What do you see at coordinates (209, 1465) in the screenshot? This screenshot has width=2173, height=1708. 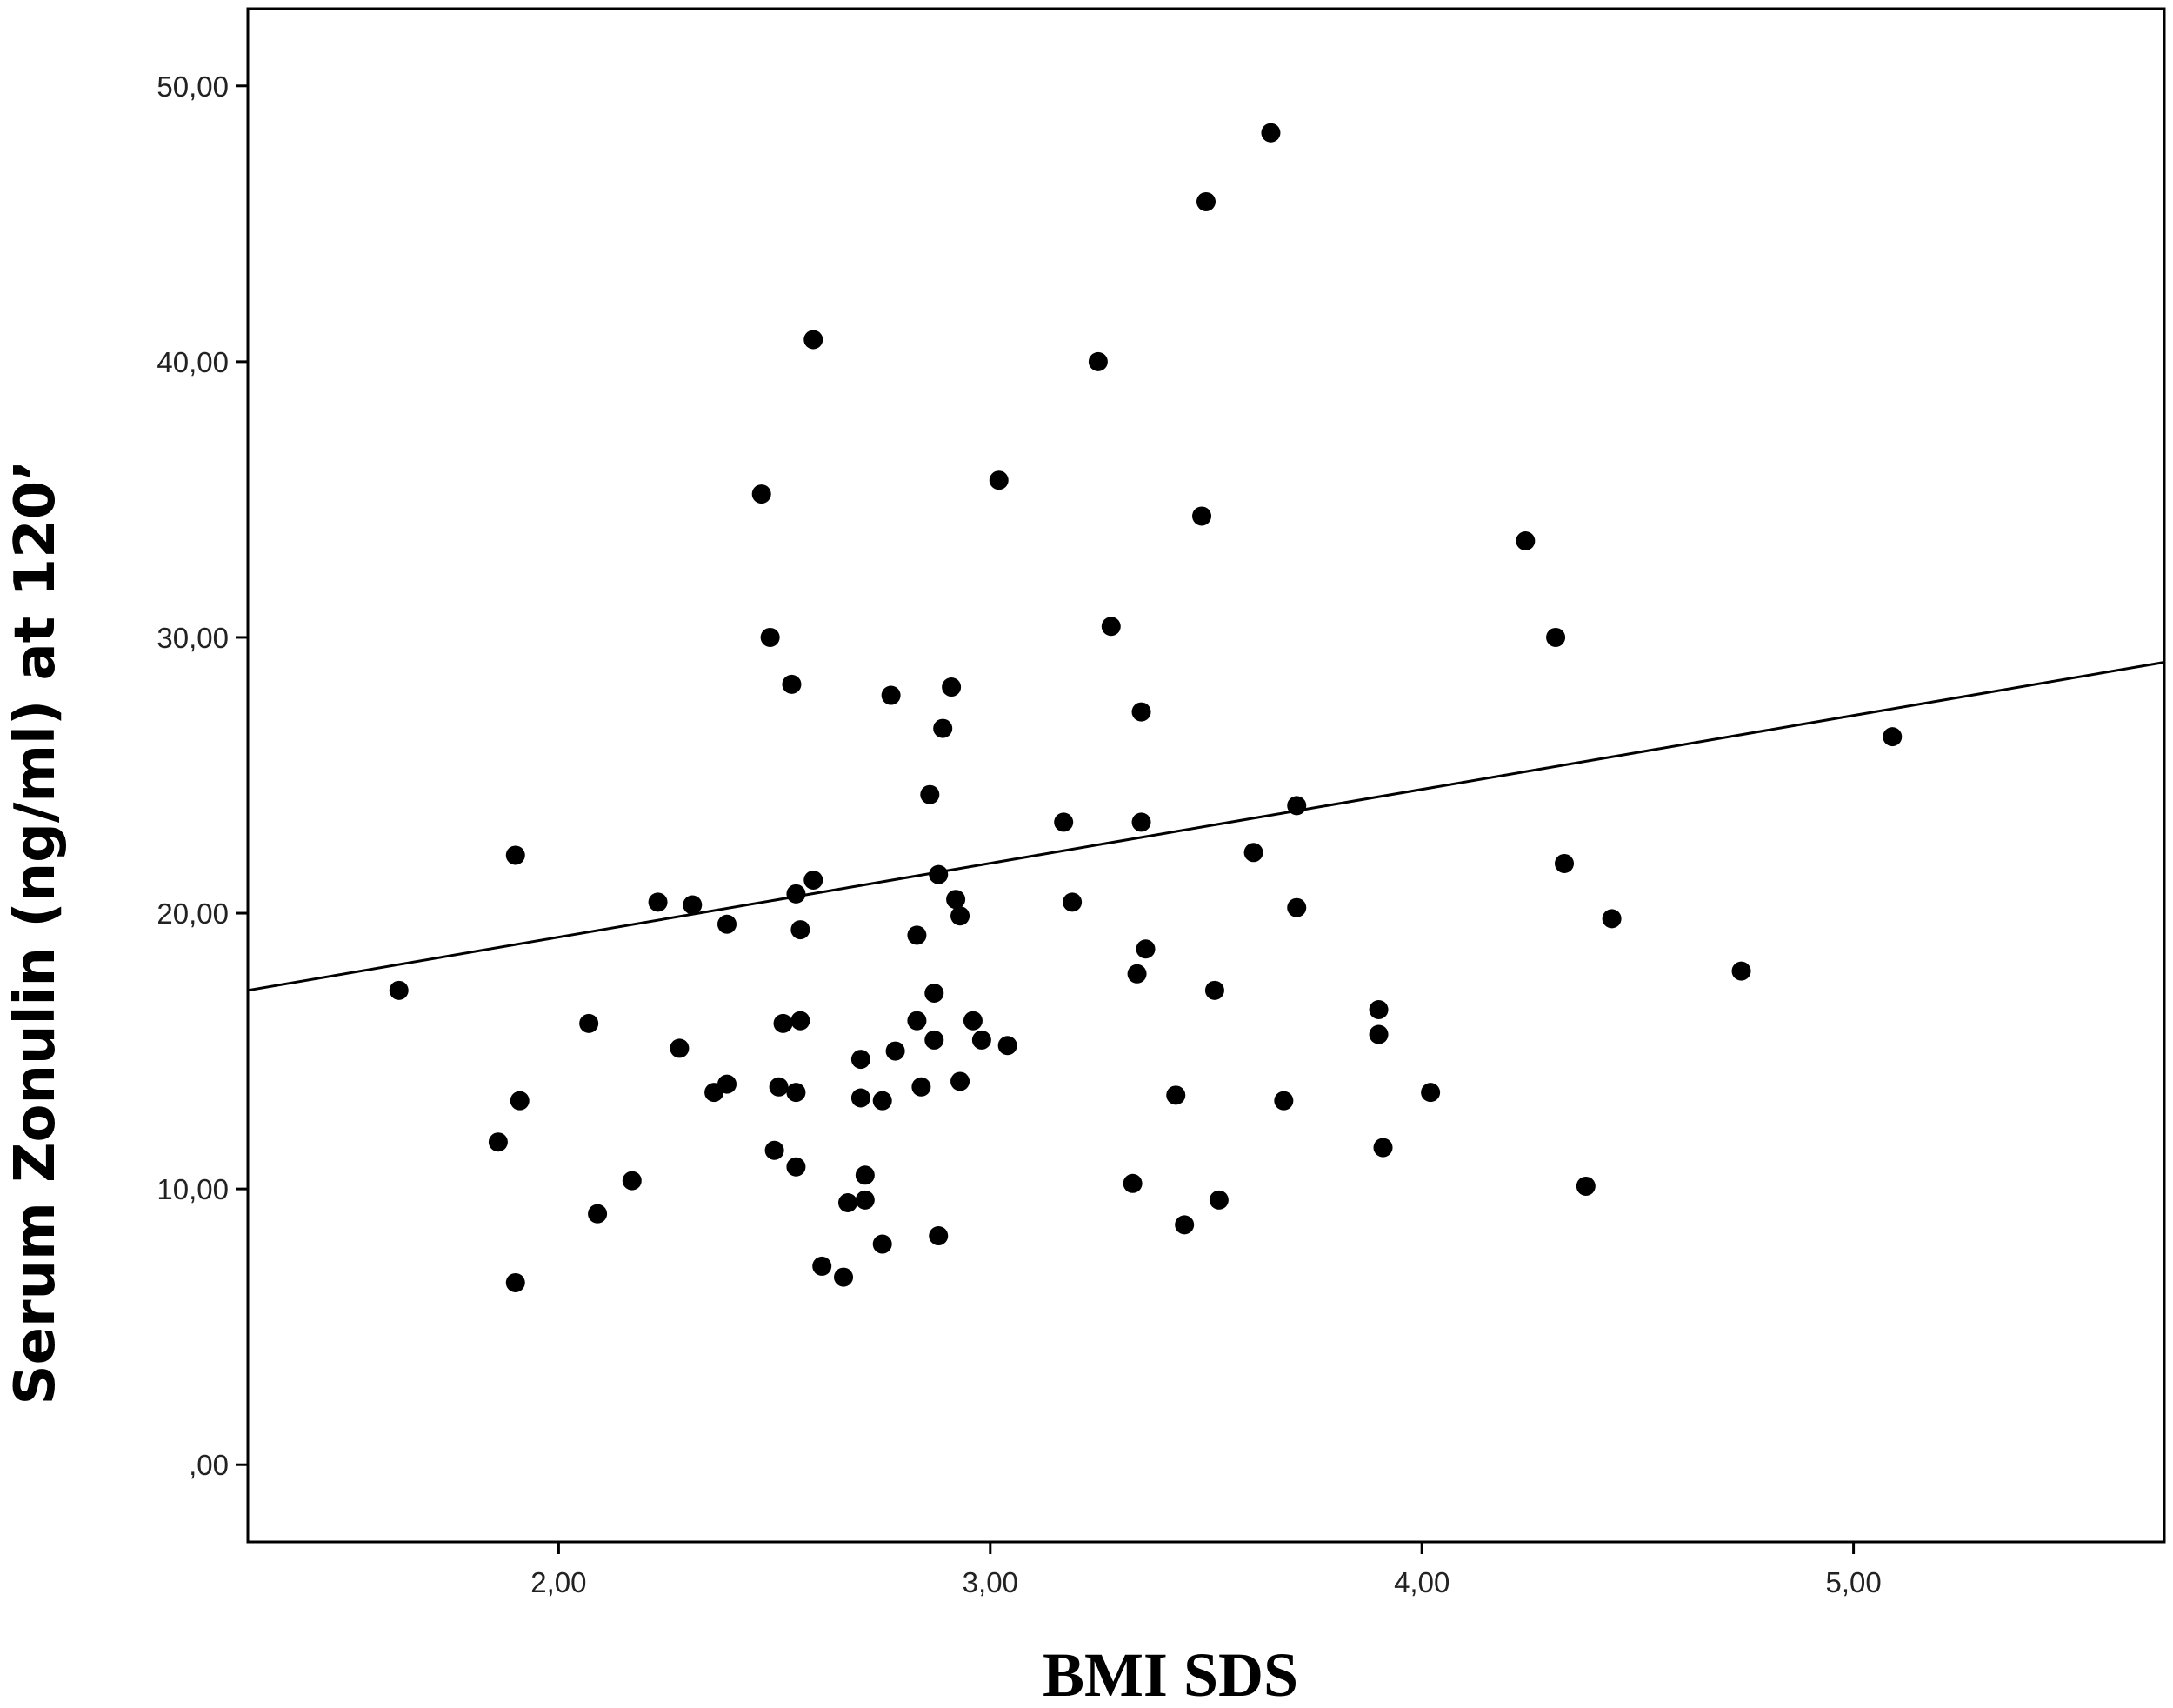 I see `y-tick-label: ,00` at bounding box center [209, 1465].